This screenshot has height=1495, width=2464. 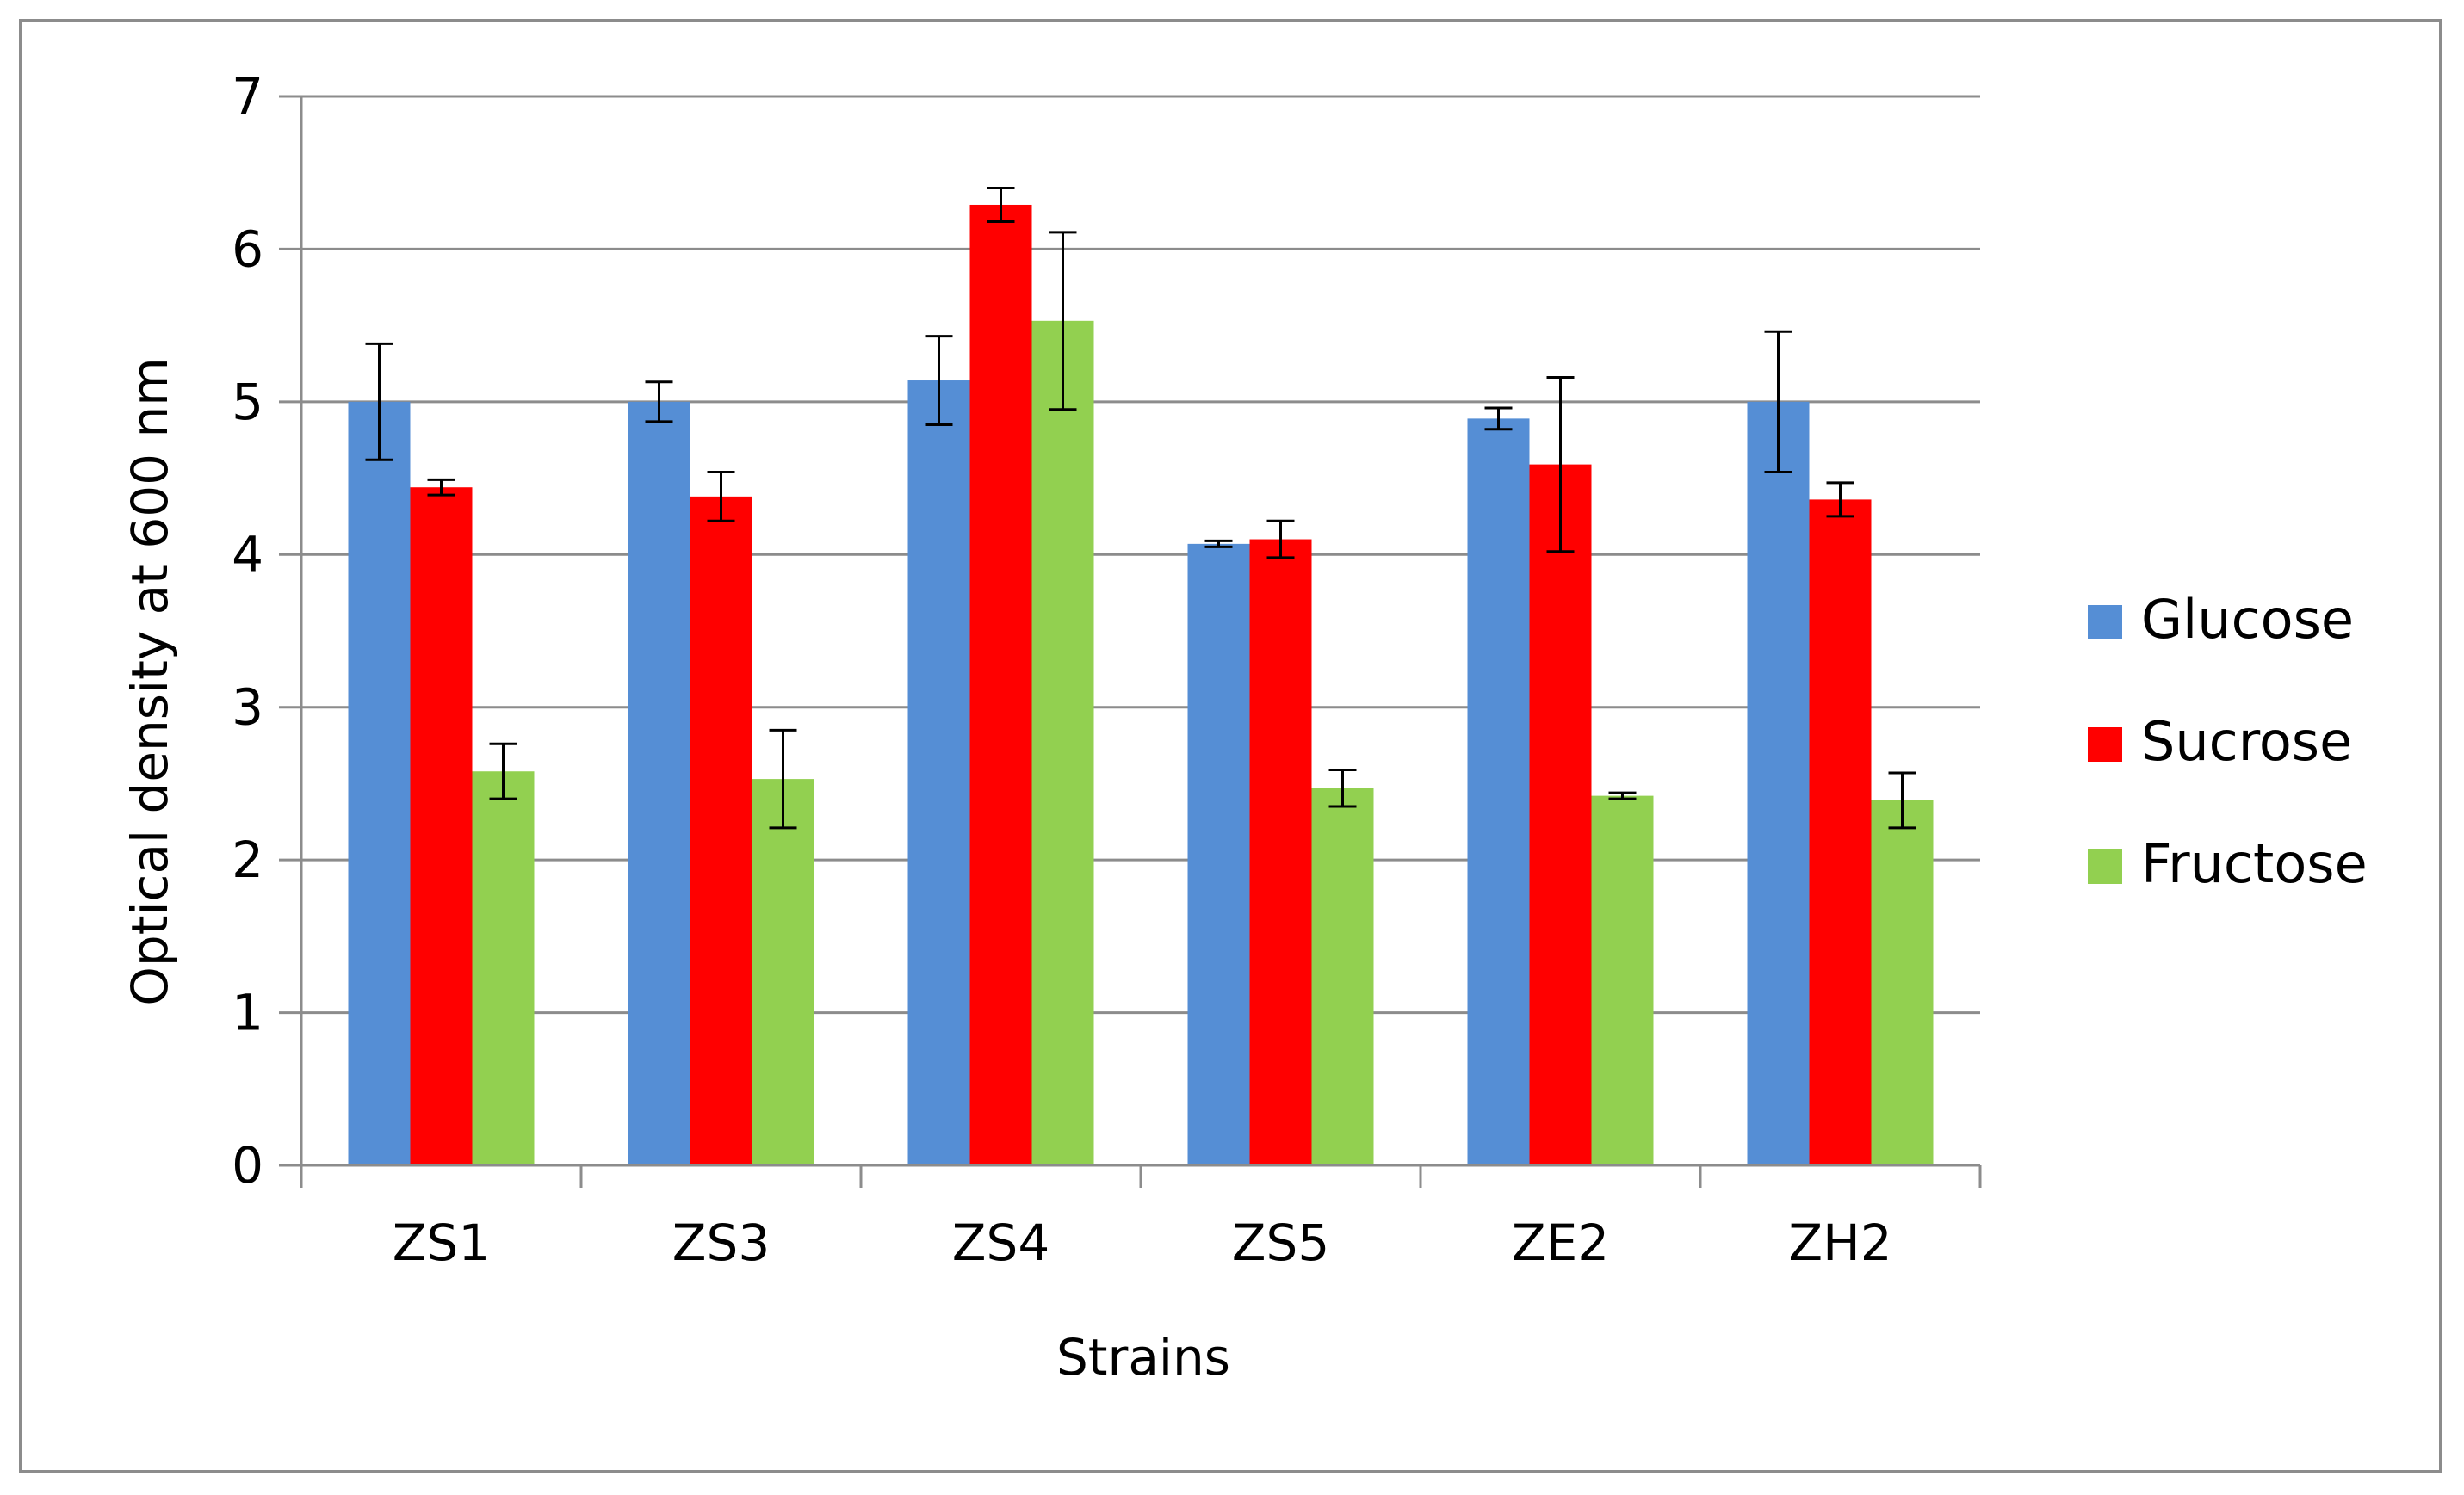 What do you see at coordinates (1560, 814) in the screenshot?
I see `bar-sucrose-ze2` at bounding box center [1560, 814].